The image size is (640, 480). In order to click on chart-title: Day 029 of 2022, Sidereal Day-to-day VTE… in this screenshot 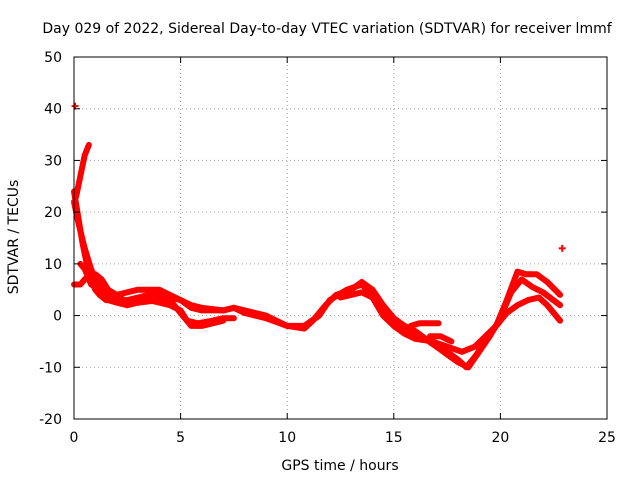, I will do `click(327, 29)`.